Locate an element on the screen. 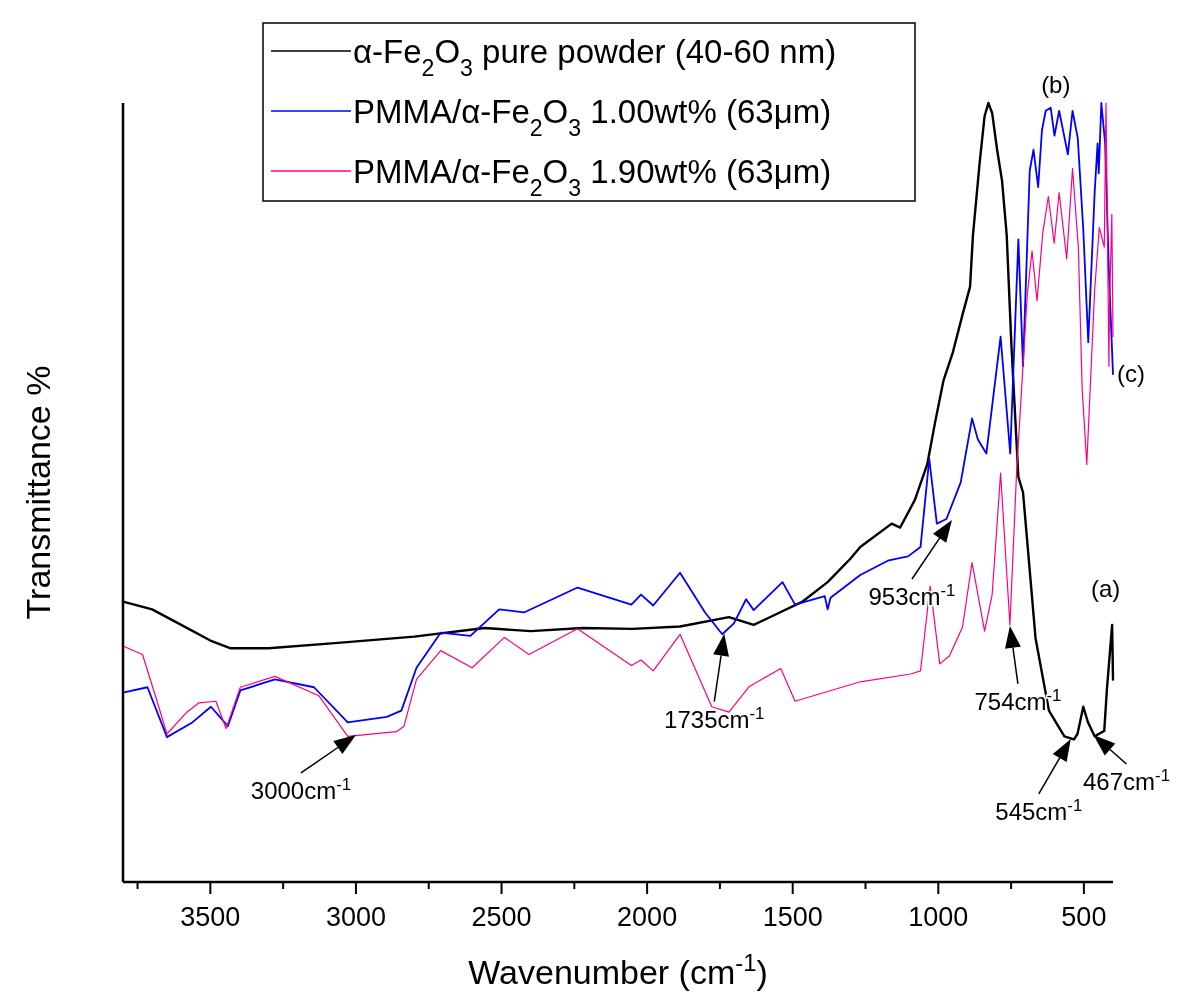  x-tick-label: 2000 is located at coordinates (647, 917).